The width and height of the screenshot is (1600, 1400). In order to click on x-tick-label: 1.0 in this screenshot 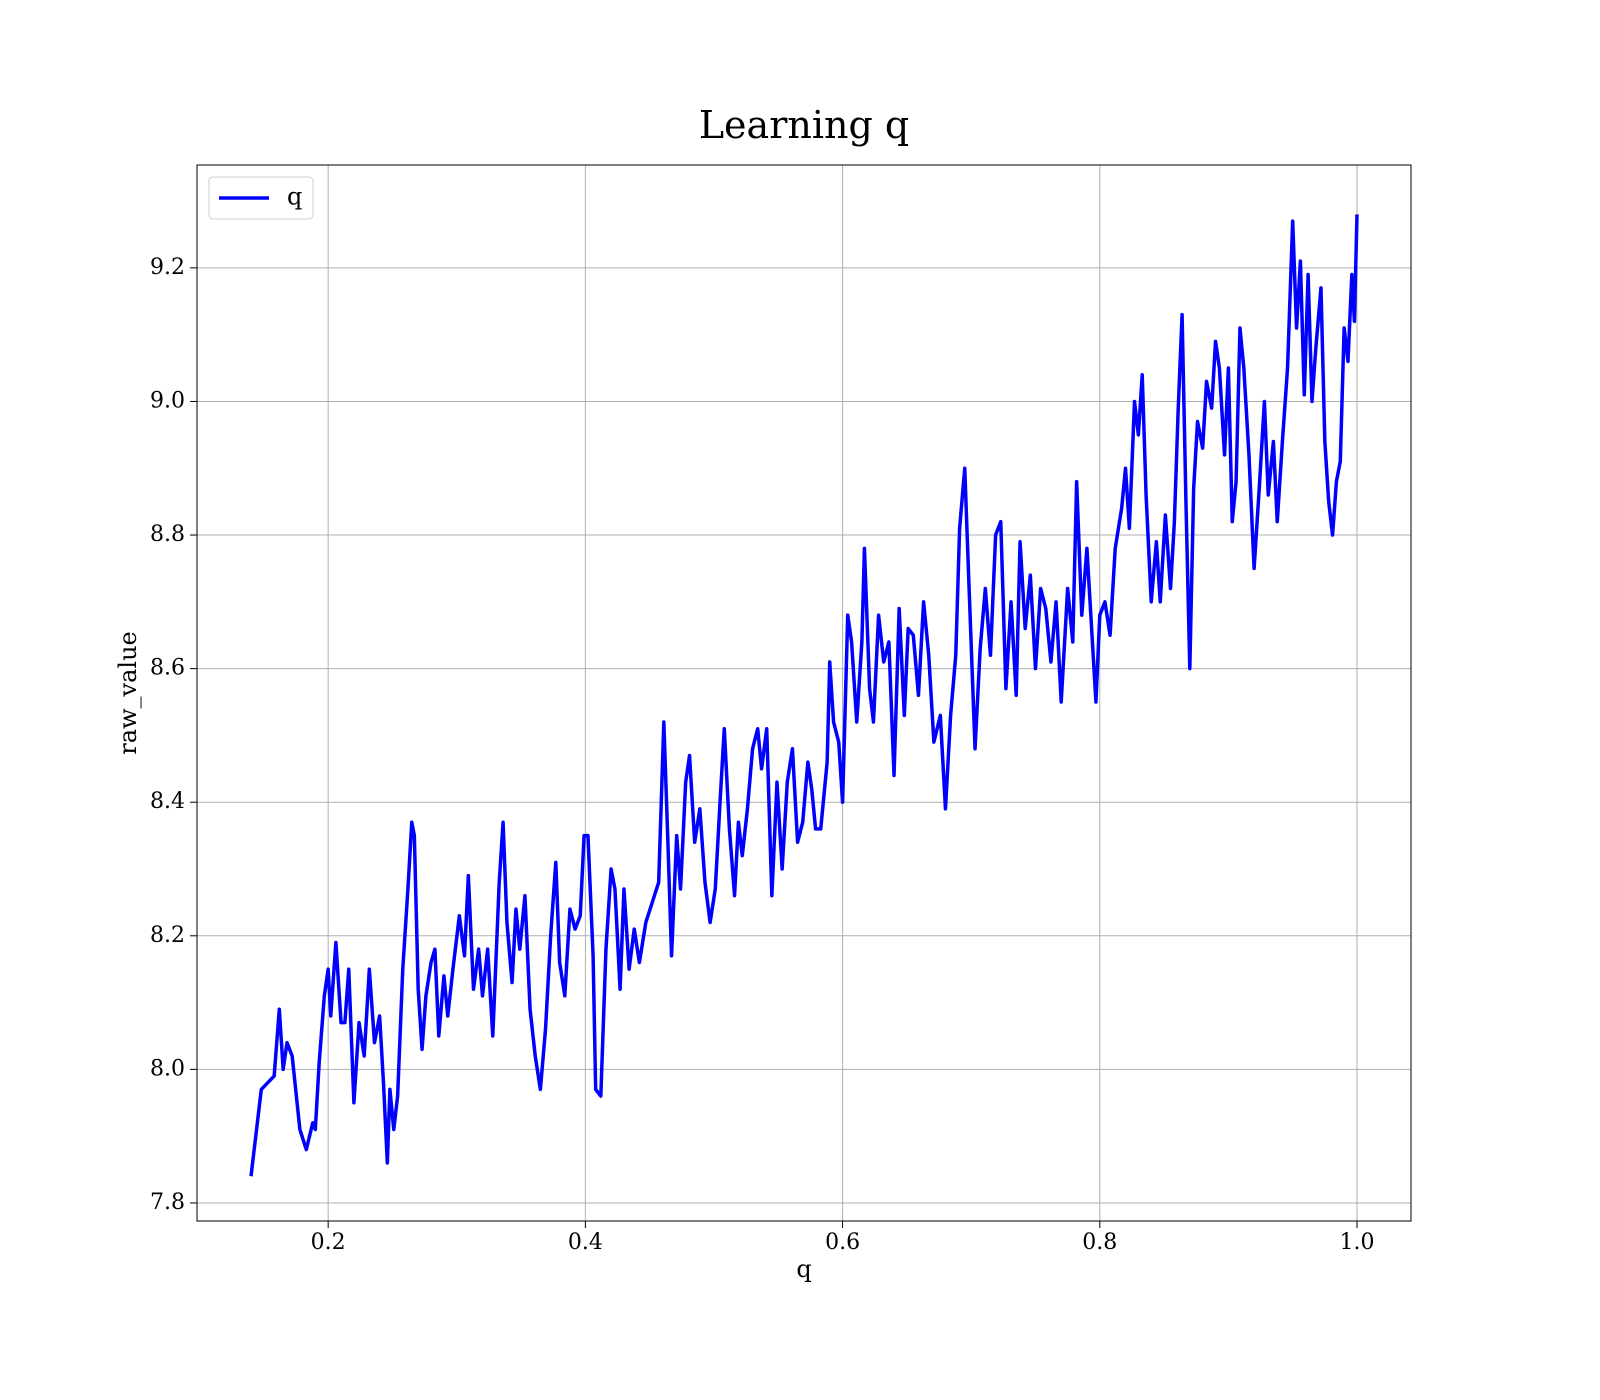, I will do `click(1356, 1242)`.